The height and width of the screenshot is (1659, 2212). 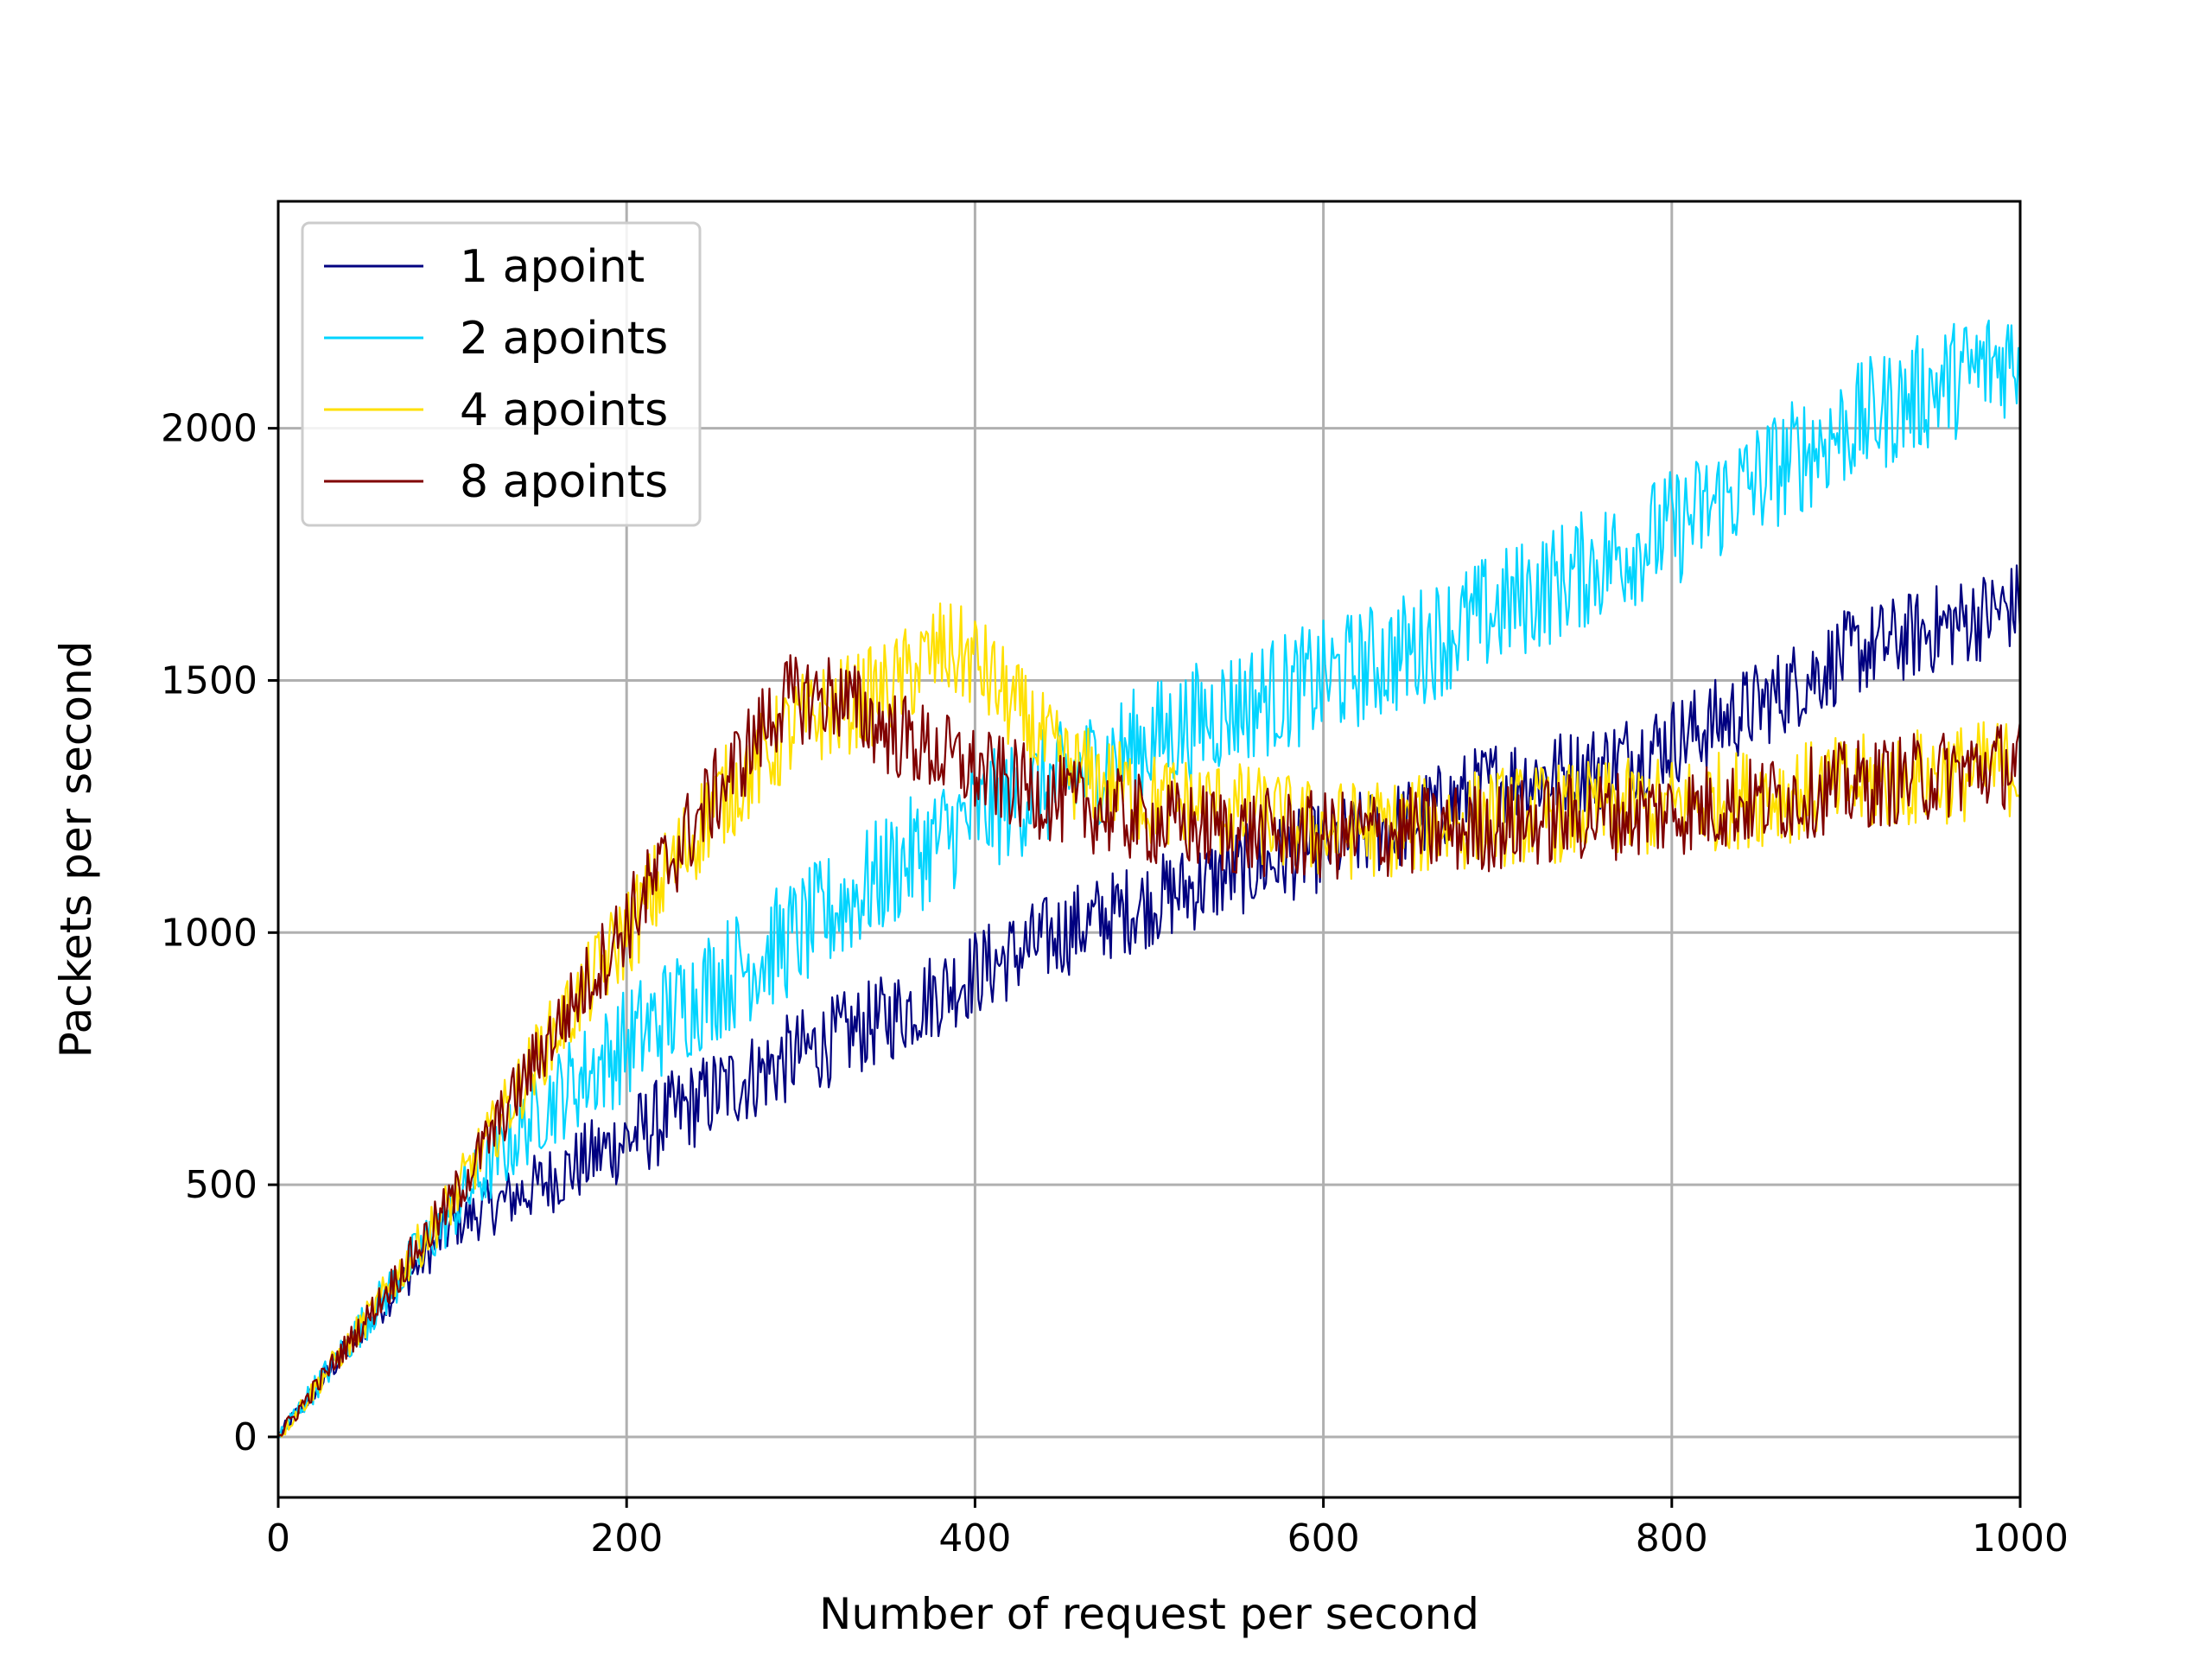 What do you see at coordinates (2020, 1538) in the screenshot?
I see `x-tick-label: 1000` at bounding box center [2020, 1538].